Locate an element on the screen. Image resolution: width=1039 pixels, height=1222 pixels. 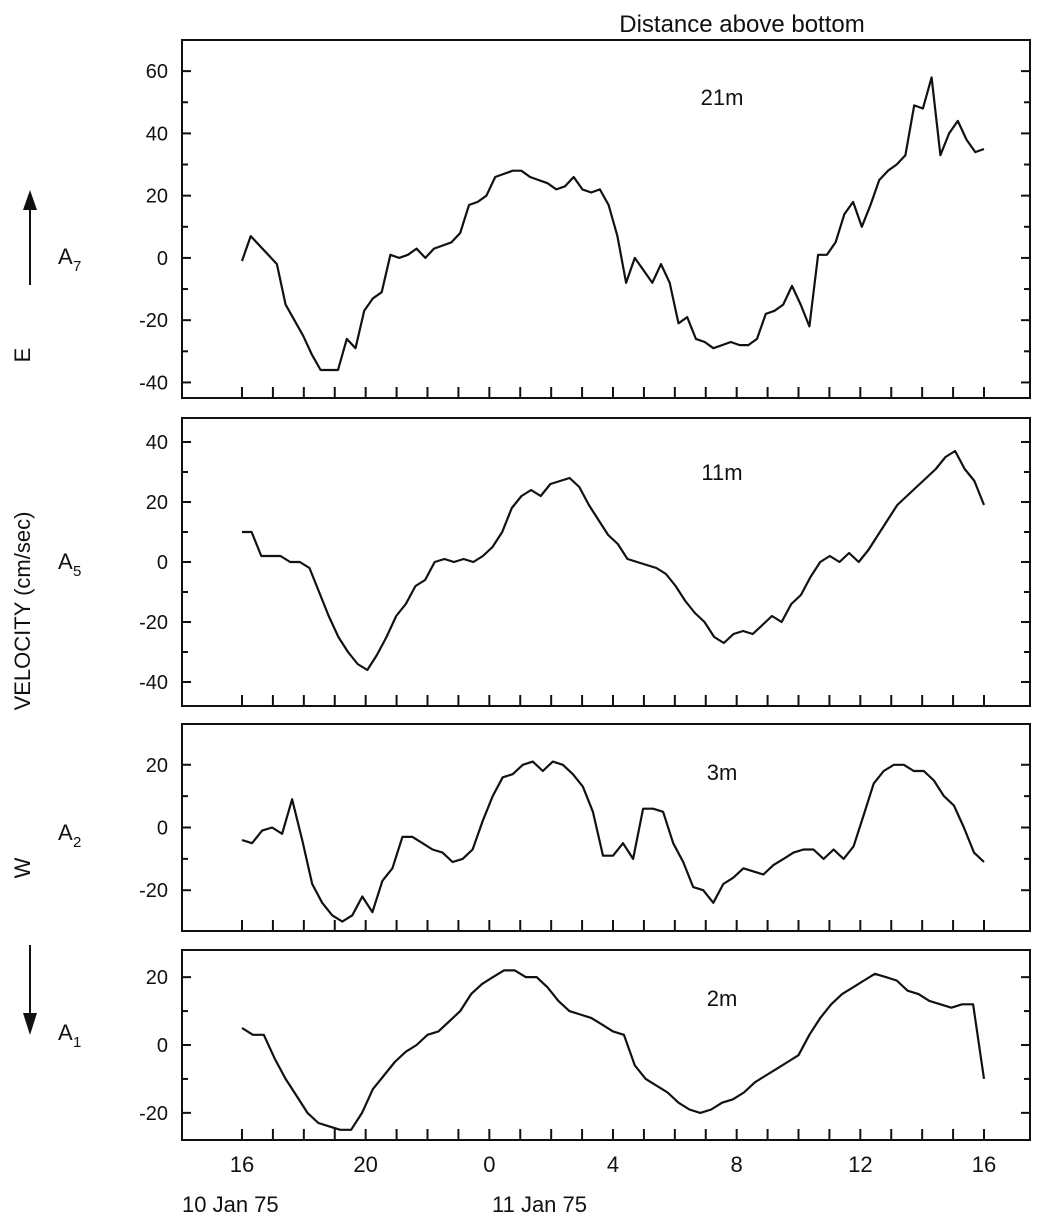
panel-a1: 20 0 -20 A 1 2m is located at coordinates (544, 1045).